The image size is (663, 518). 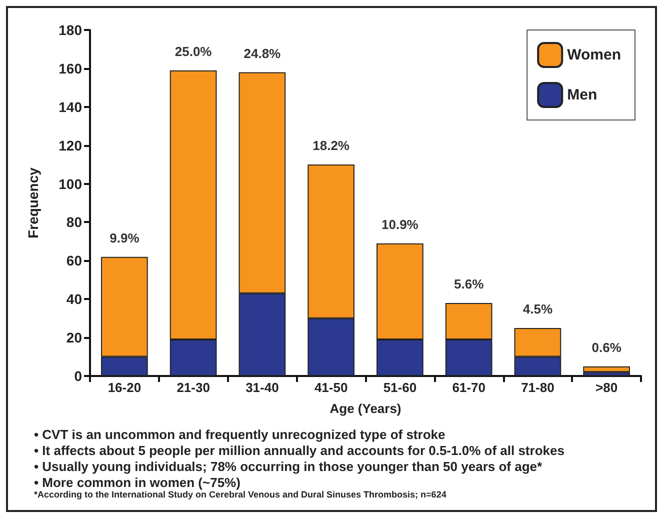 I want to click on annotation: 18.2%, so click(x=331, y=146).